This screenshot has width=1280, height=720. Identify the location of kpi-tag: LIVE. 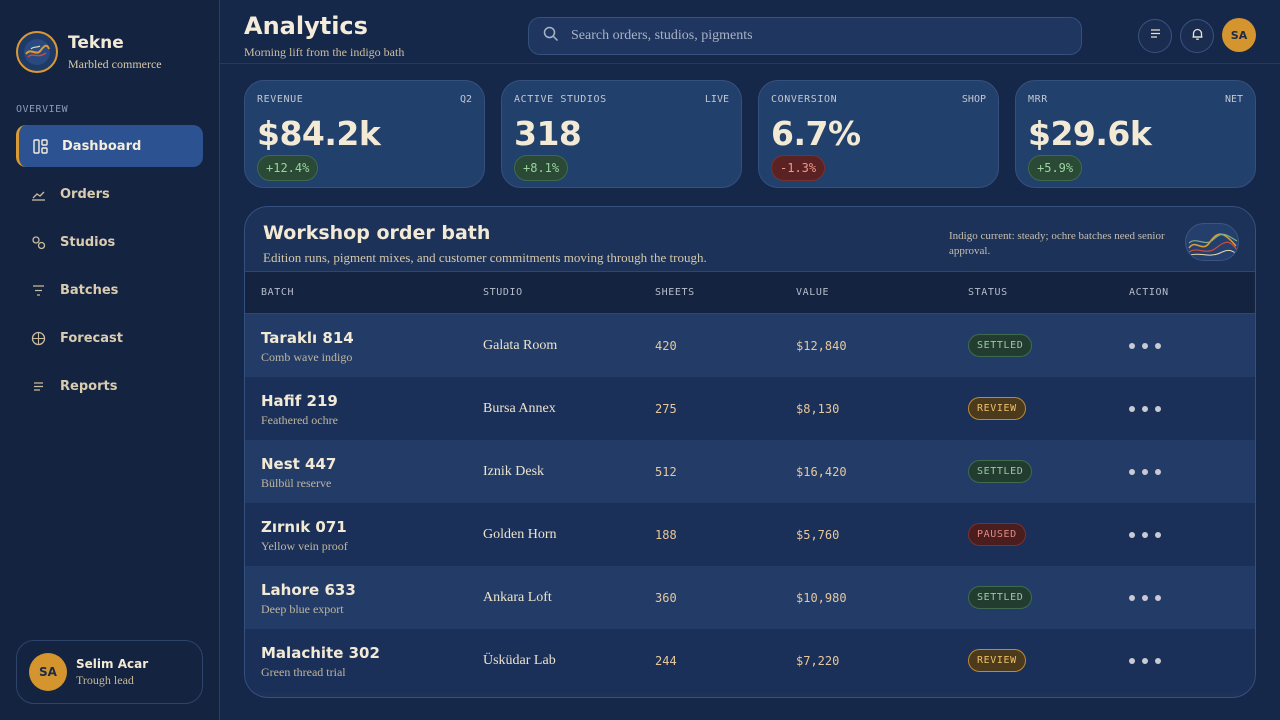
(716, 99).